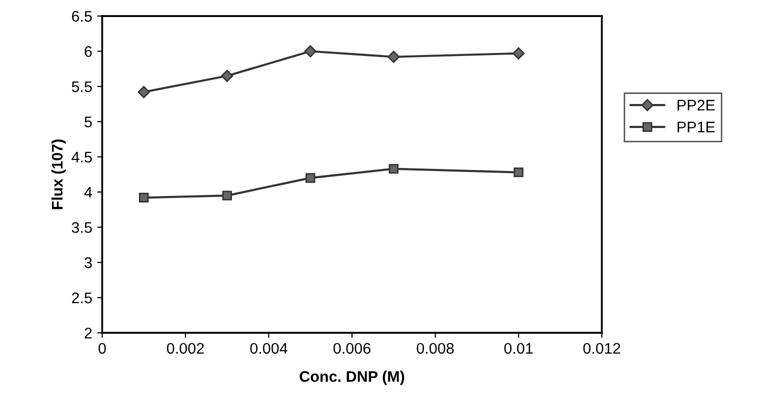 The width and height of the screenshot is (757, 401). What do you see at coordinates (58, 175) in the screenshot?
I see `y-axis-title: Flux (107)` at bounding box center [58, 175].